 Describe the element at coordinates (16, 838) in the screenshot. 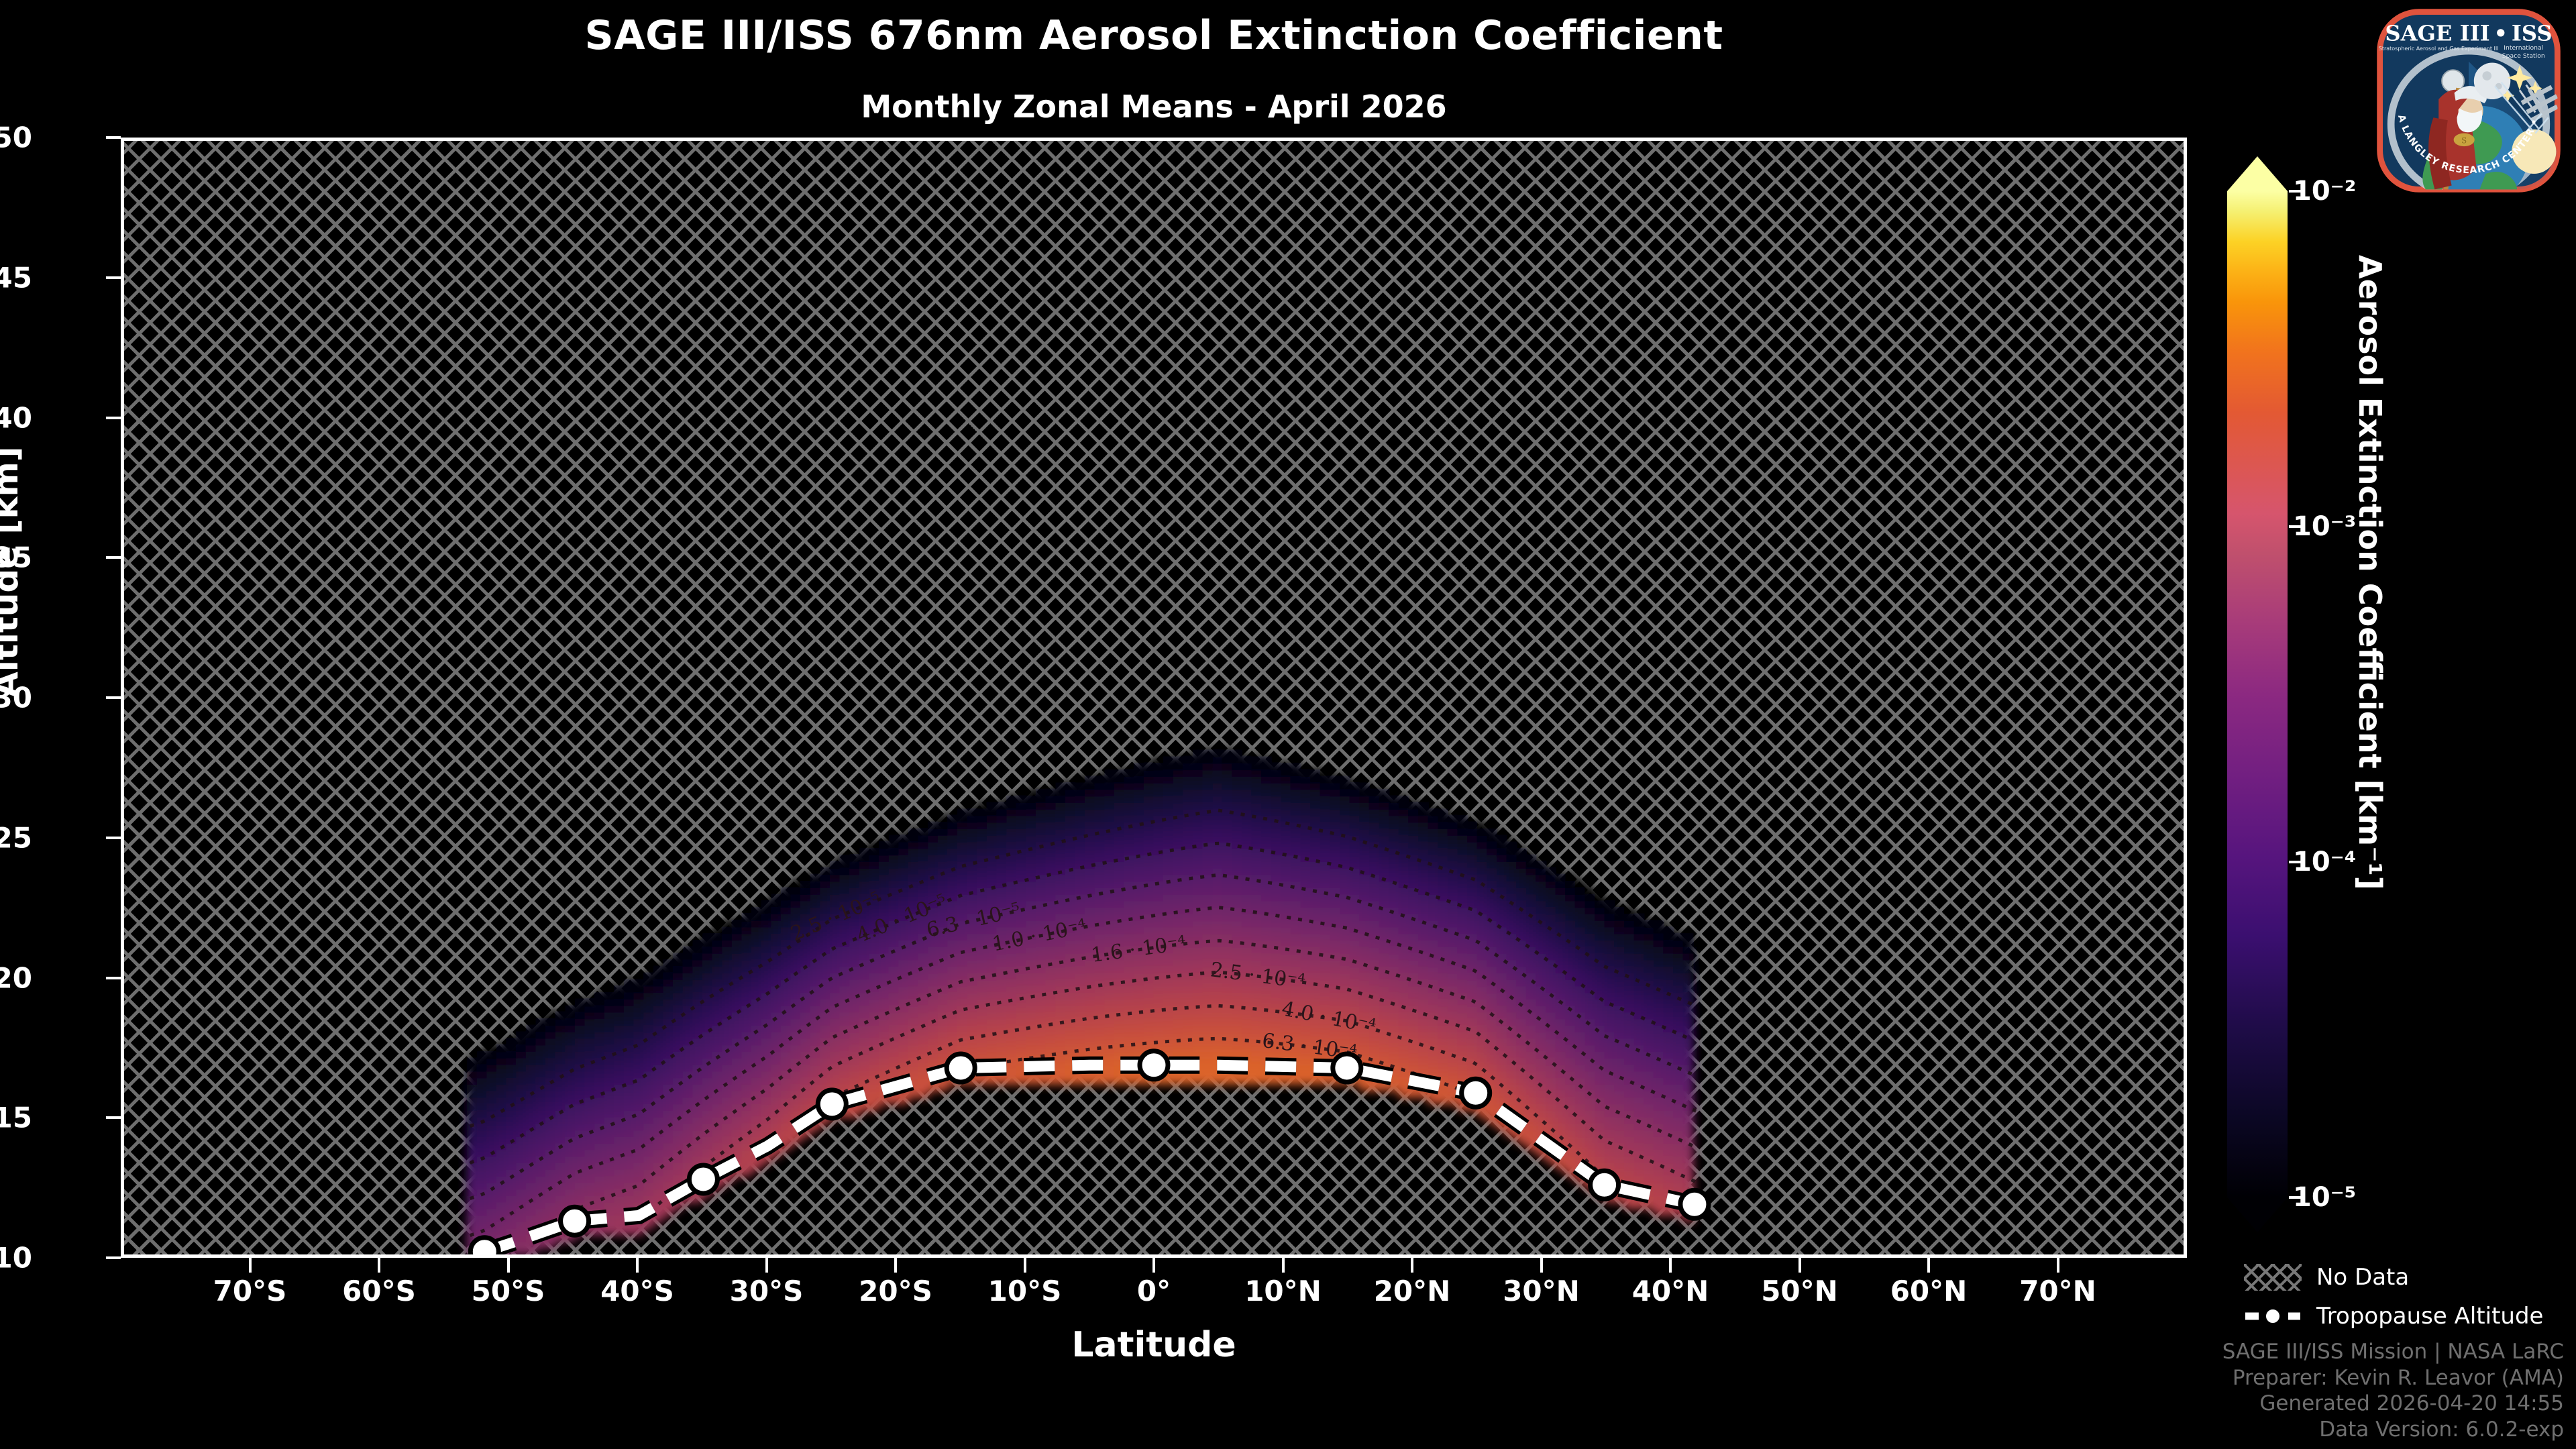

I see `y-tick-label: 25` at that location.